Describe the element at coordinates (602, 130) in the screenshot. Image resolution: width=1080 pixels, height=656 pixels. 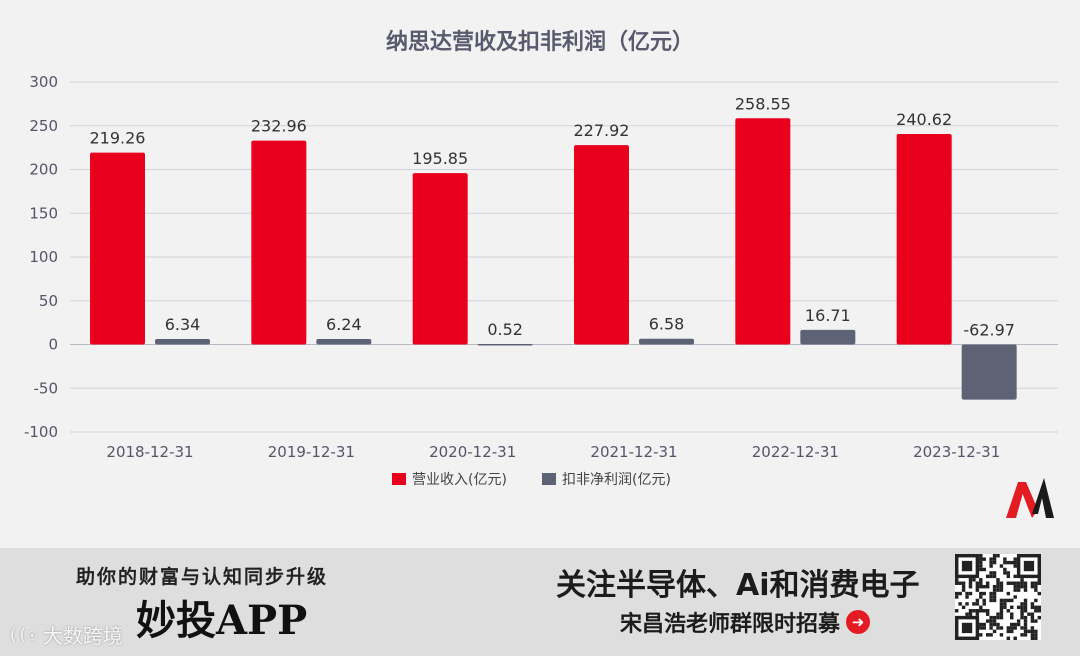
I see `data-label: 227.92` at that location.